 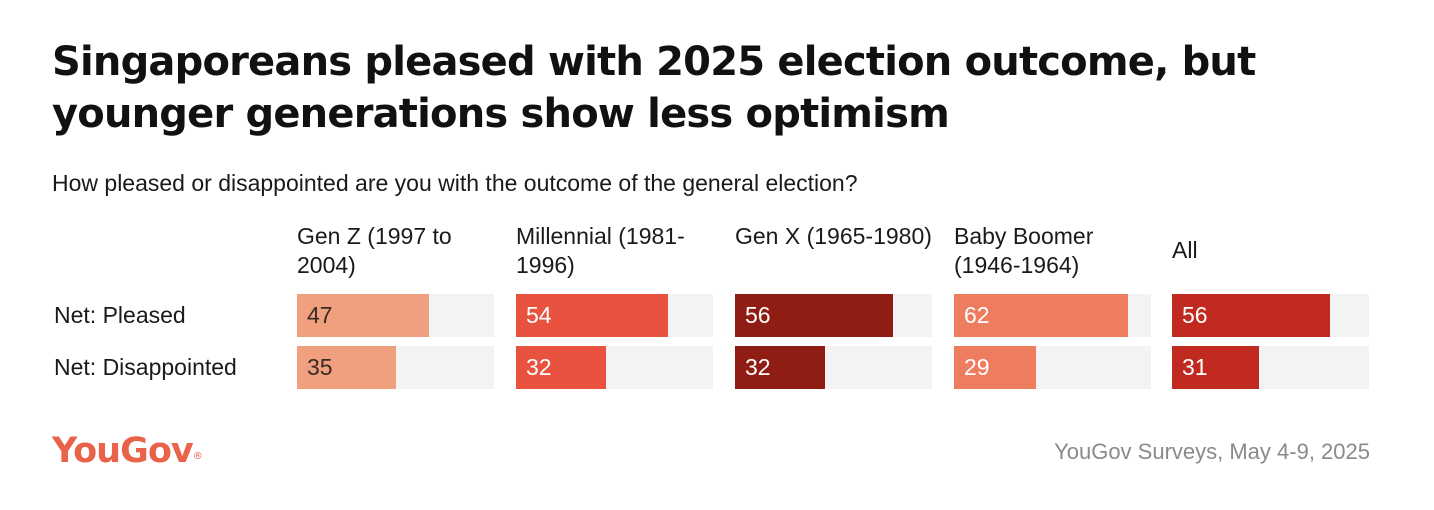 I want to click on logo-text: YouGov, so click(x=123, y=451).